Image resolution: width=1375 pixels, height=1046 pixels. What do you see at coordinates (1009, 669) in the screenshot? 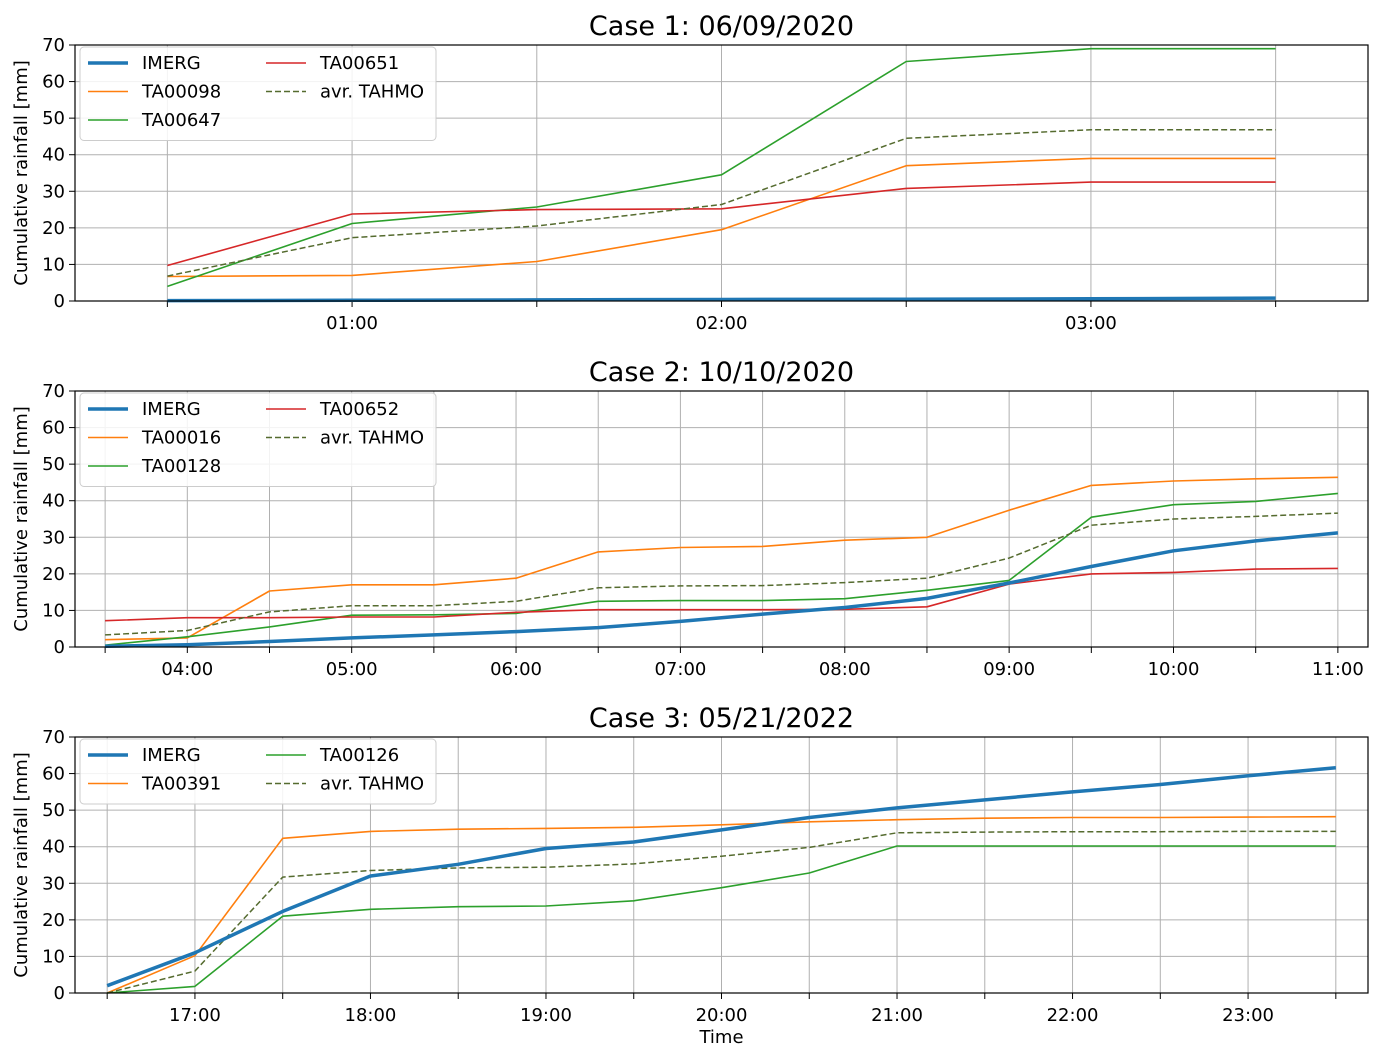
I see `x-tick-label: 09:00` at bounding box center [1009, 669].